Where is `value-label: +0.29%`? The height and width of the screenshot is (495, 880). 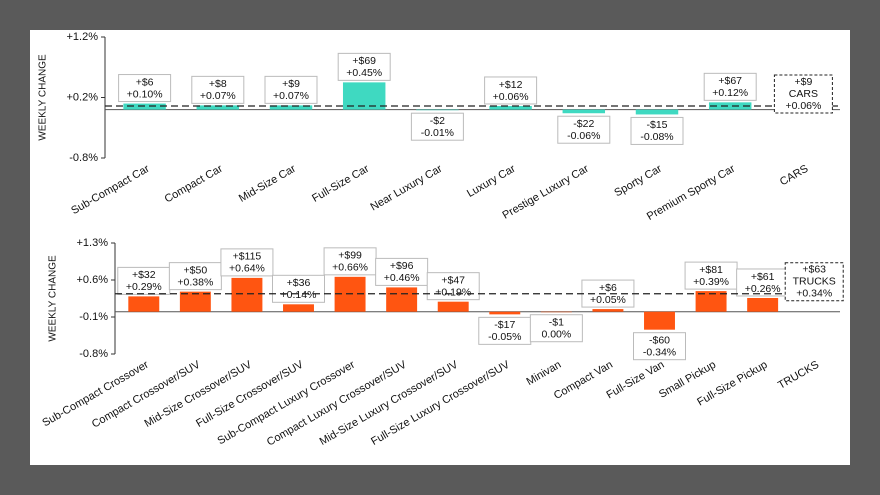
value-label: +0.29% is located at coordinates (144, 287).